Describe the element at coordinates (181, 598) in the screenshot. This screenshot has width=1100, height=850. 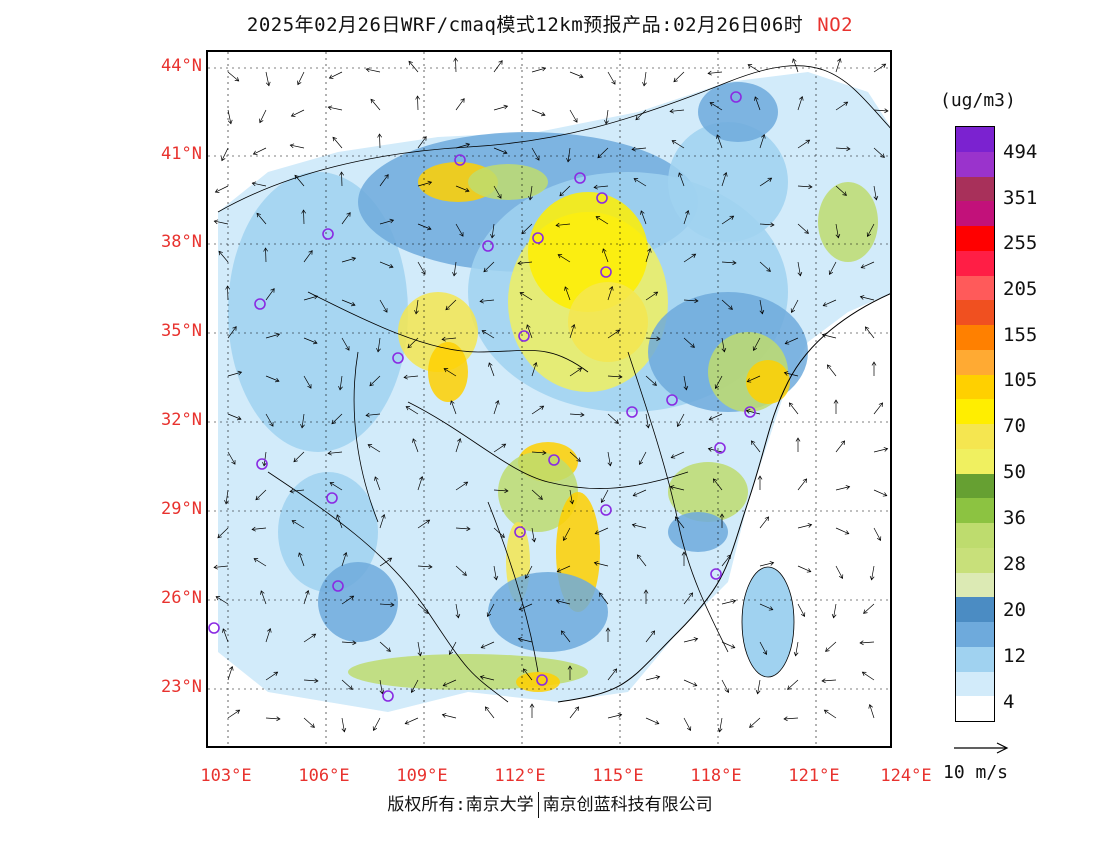
I see `lat-label-26n: 26°N` at that location.